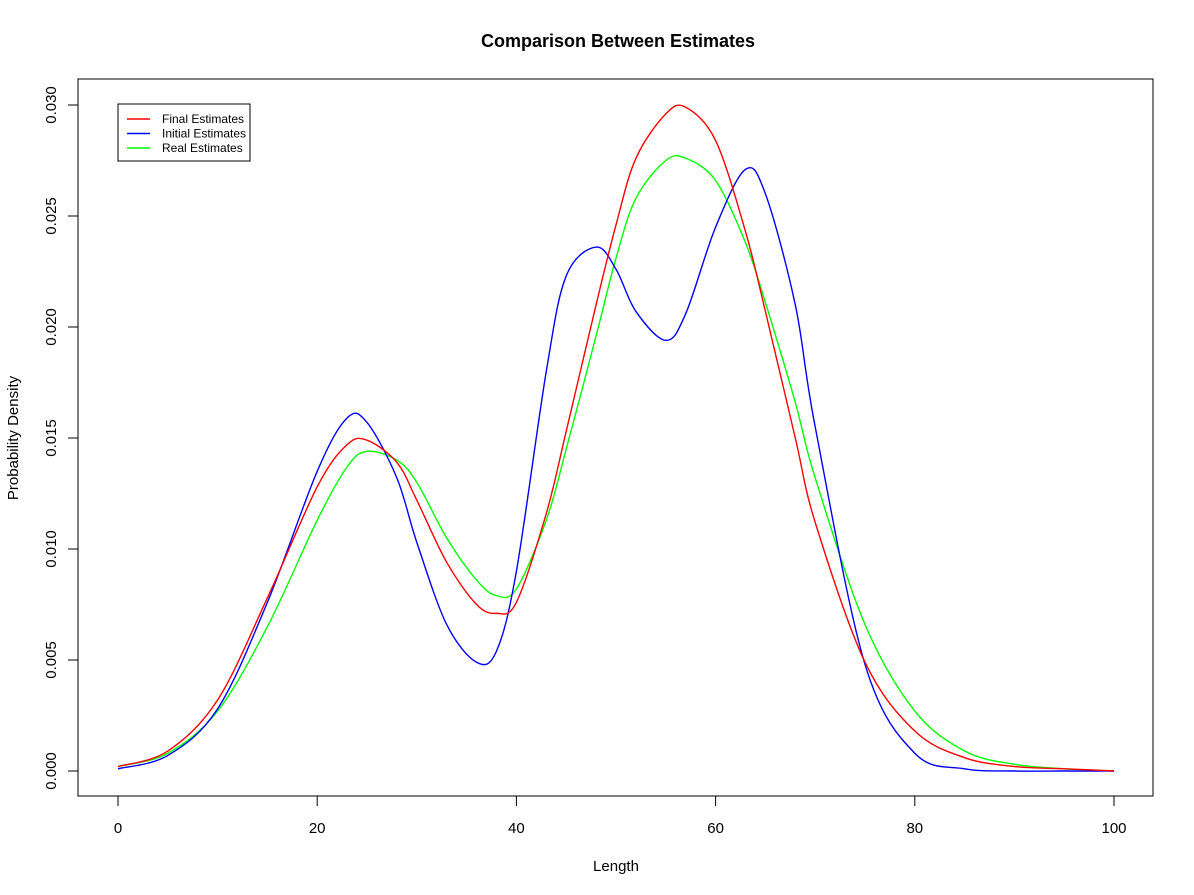 This screenshot has height=895, width=1194. I want to click on x-axis: 0 20 40 60 80 100, so click(620, 816).